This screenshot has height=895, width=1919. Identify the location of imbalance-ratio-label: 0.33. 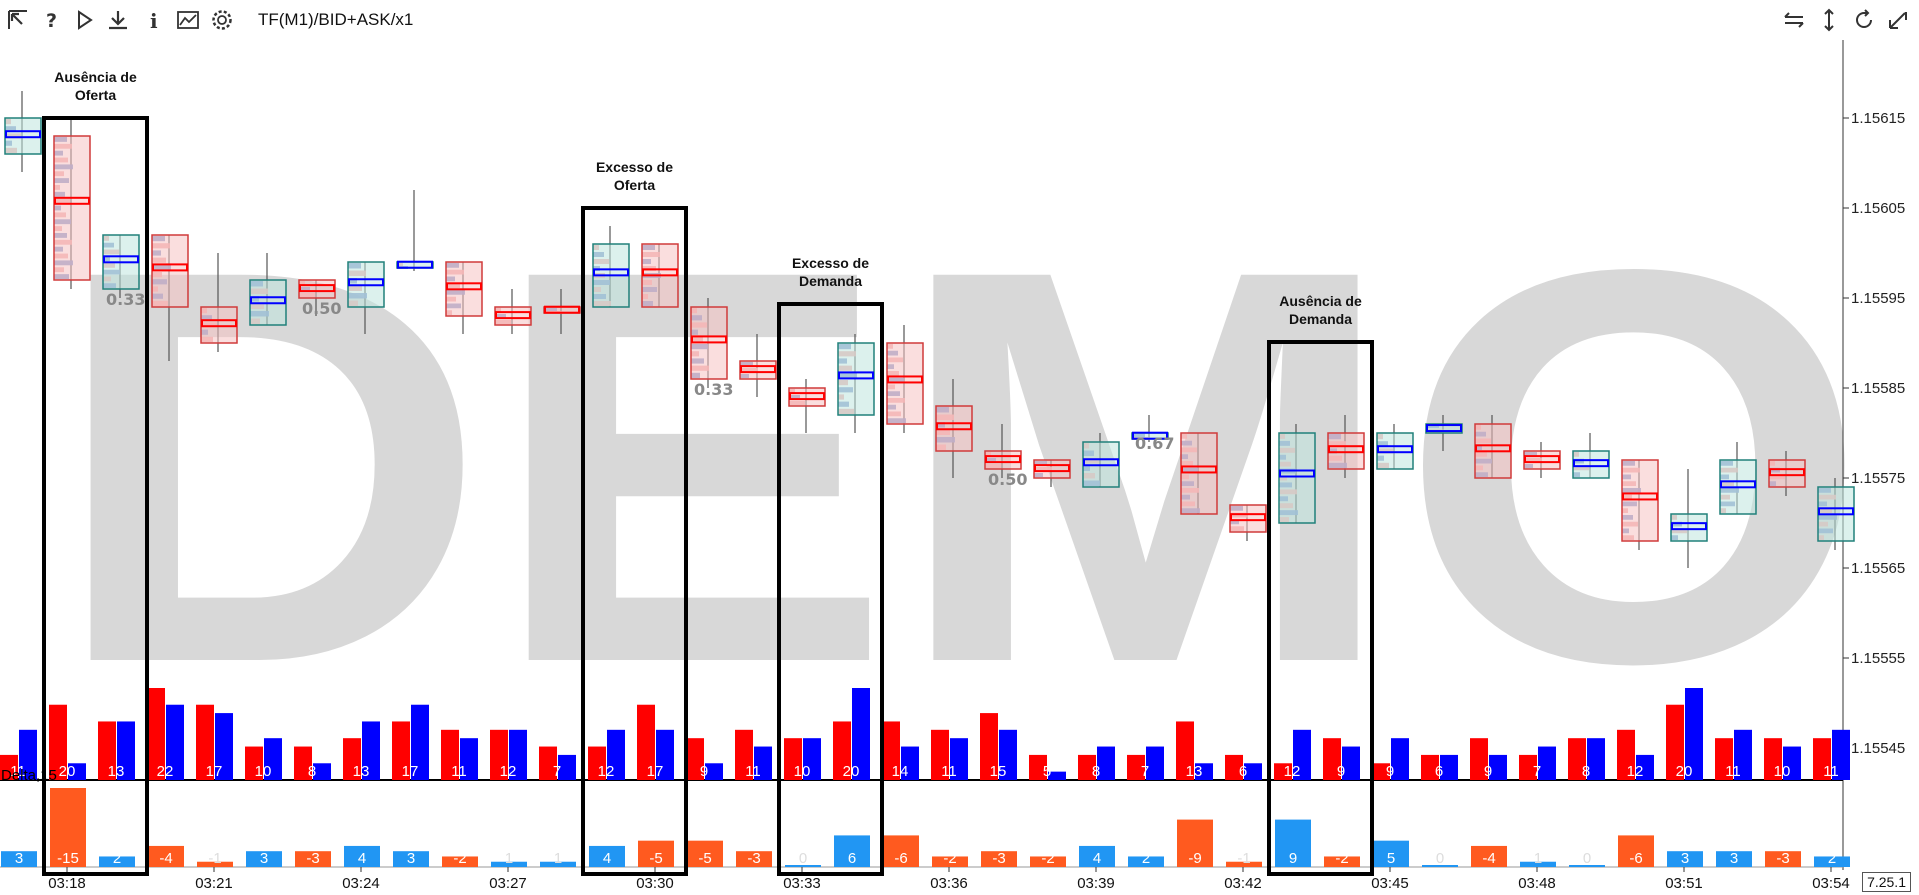
(713, 389).